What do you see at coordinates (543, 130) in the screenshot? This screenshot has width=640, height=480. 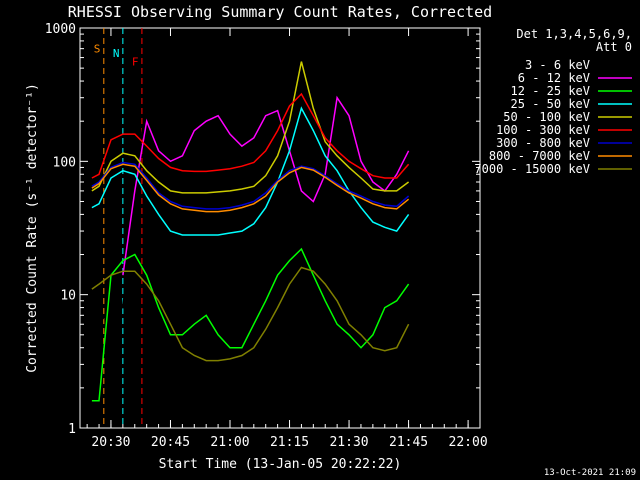 I see `legend-label-6: 100 - 300 keV` at bounding box center [543, 130].